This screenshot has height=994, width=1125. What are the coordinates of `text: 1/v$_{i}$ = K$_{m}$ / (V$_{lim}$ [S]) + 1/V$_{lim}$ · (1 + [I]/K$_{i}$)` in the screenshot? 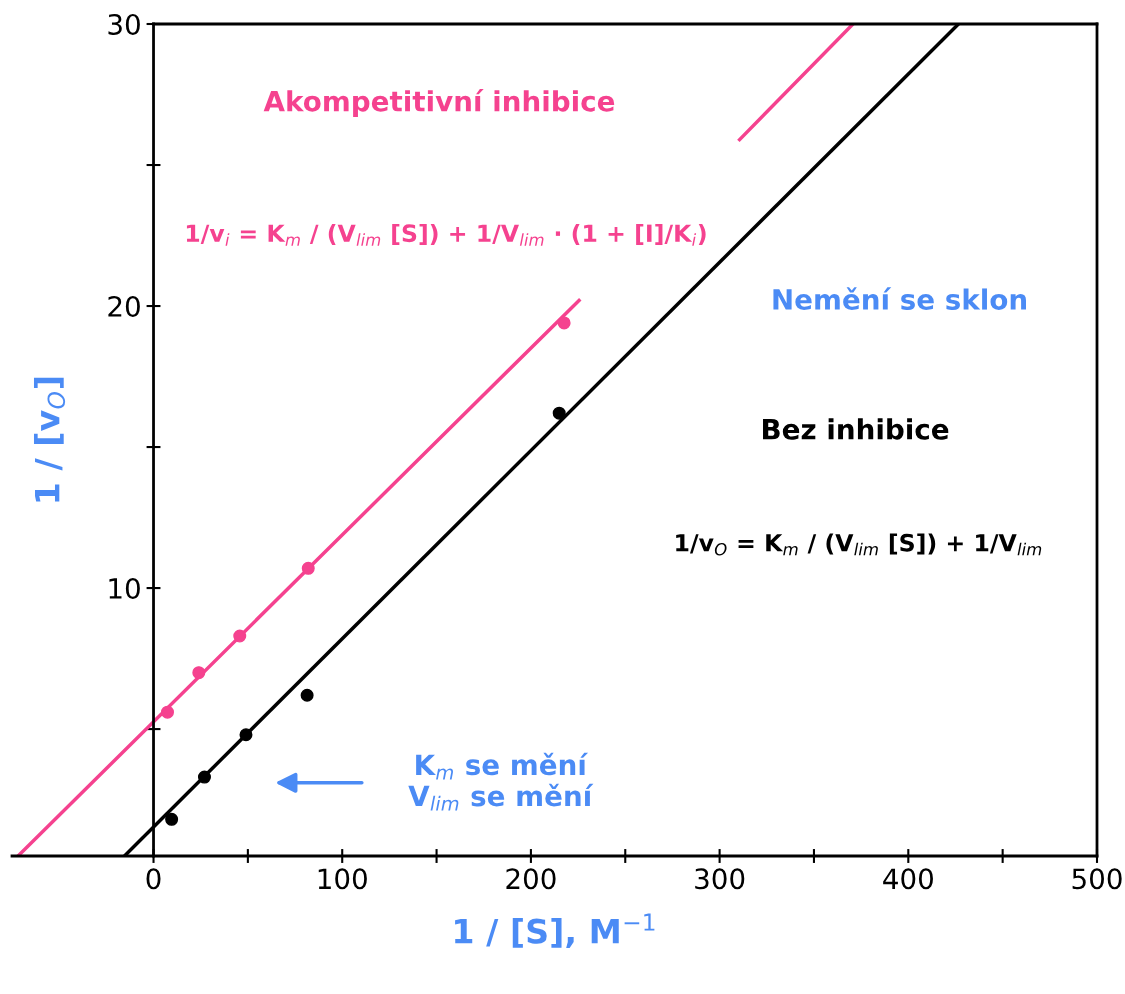 It's located at (446, 234).